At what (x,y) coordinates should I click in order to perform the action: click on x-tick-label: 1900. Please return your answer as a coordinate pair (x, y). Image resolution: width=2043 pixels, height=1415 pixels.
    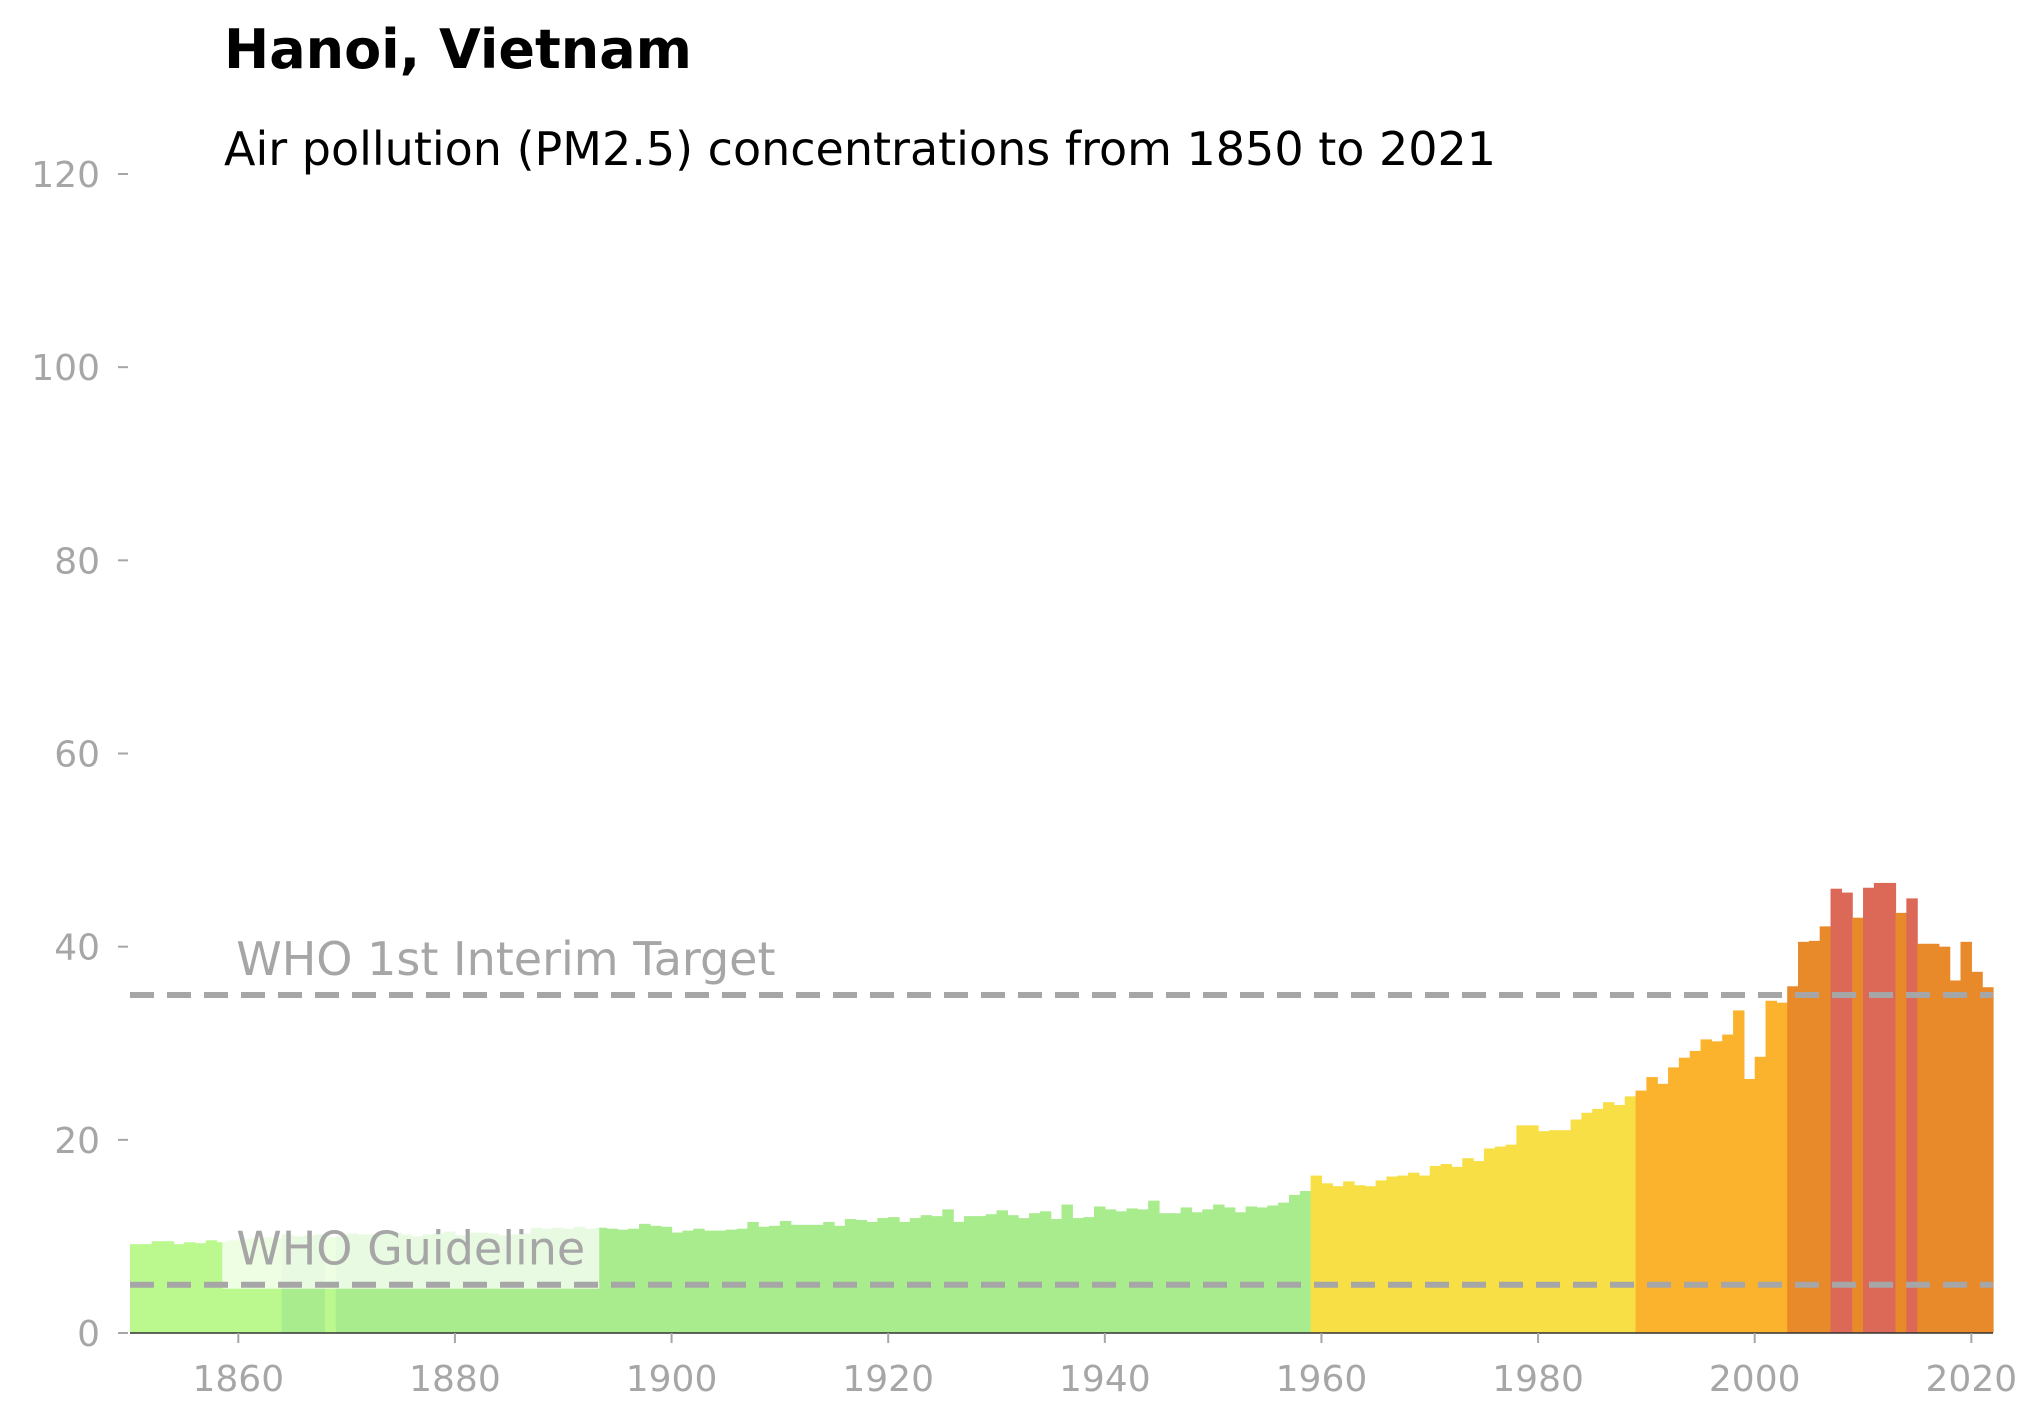
    Looking at the image, I should click on (672, 1379).